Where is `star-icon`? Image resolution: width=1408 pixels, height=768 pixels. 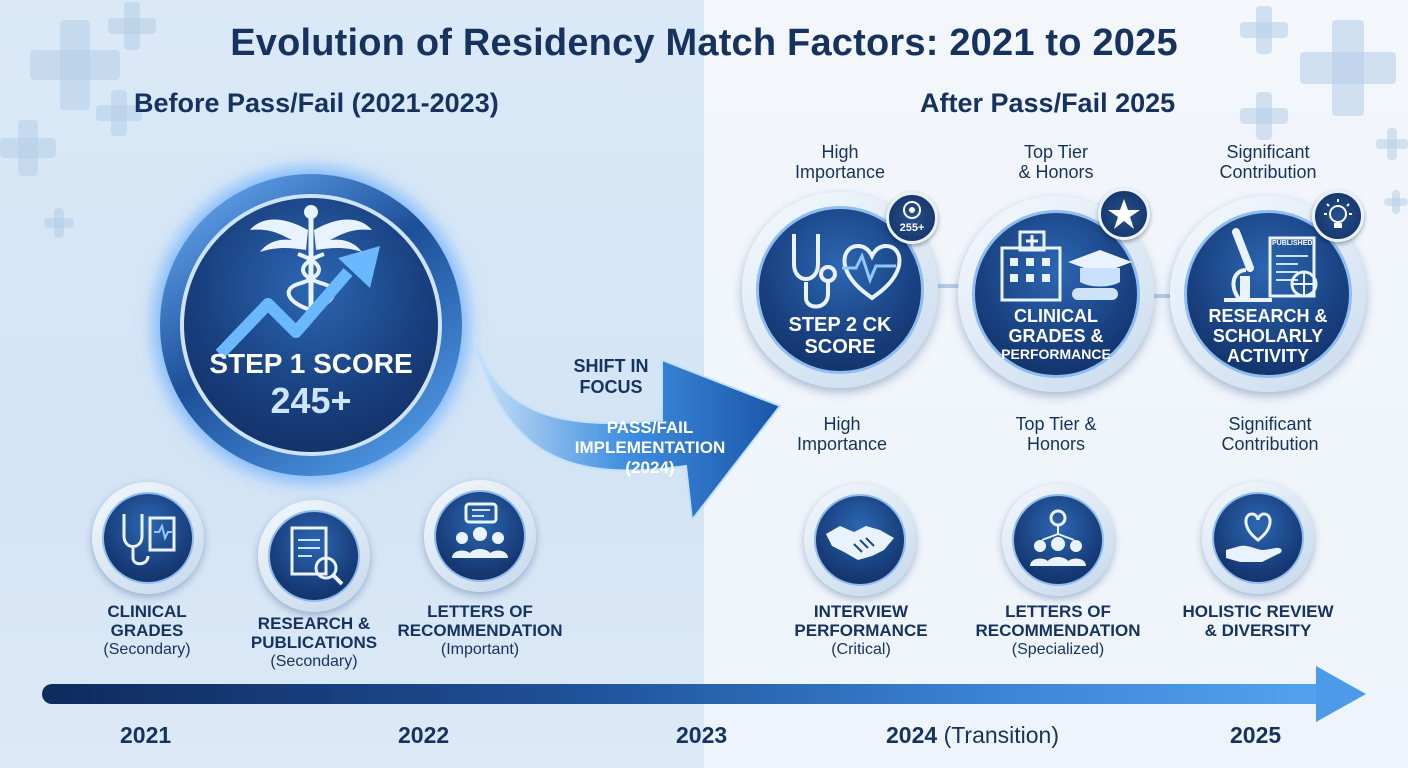 star-icon is located at coordinates (1124, 214).